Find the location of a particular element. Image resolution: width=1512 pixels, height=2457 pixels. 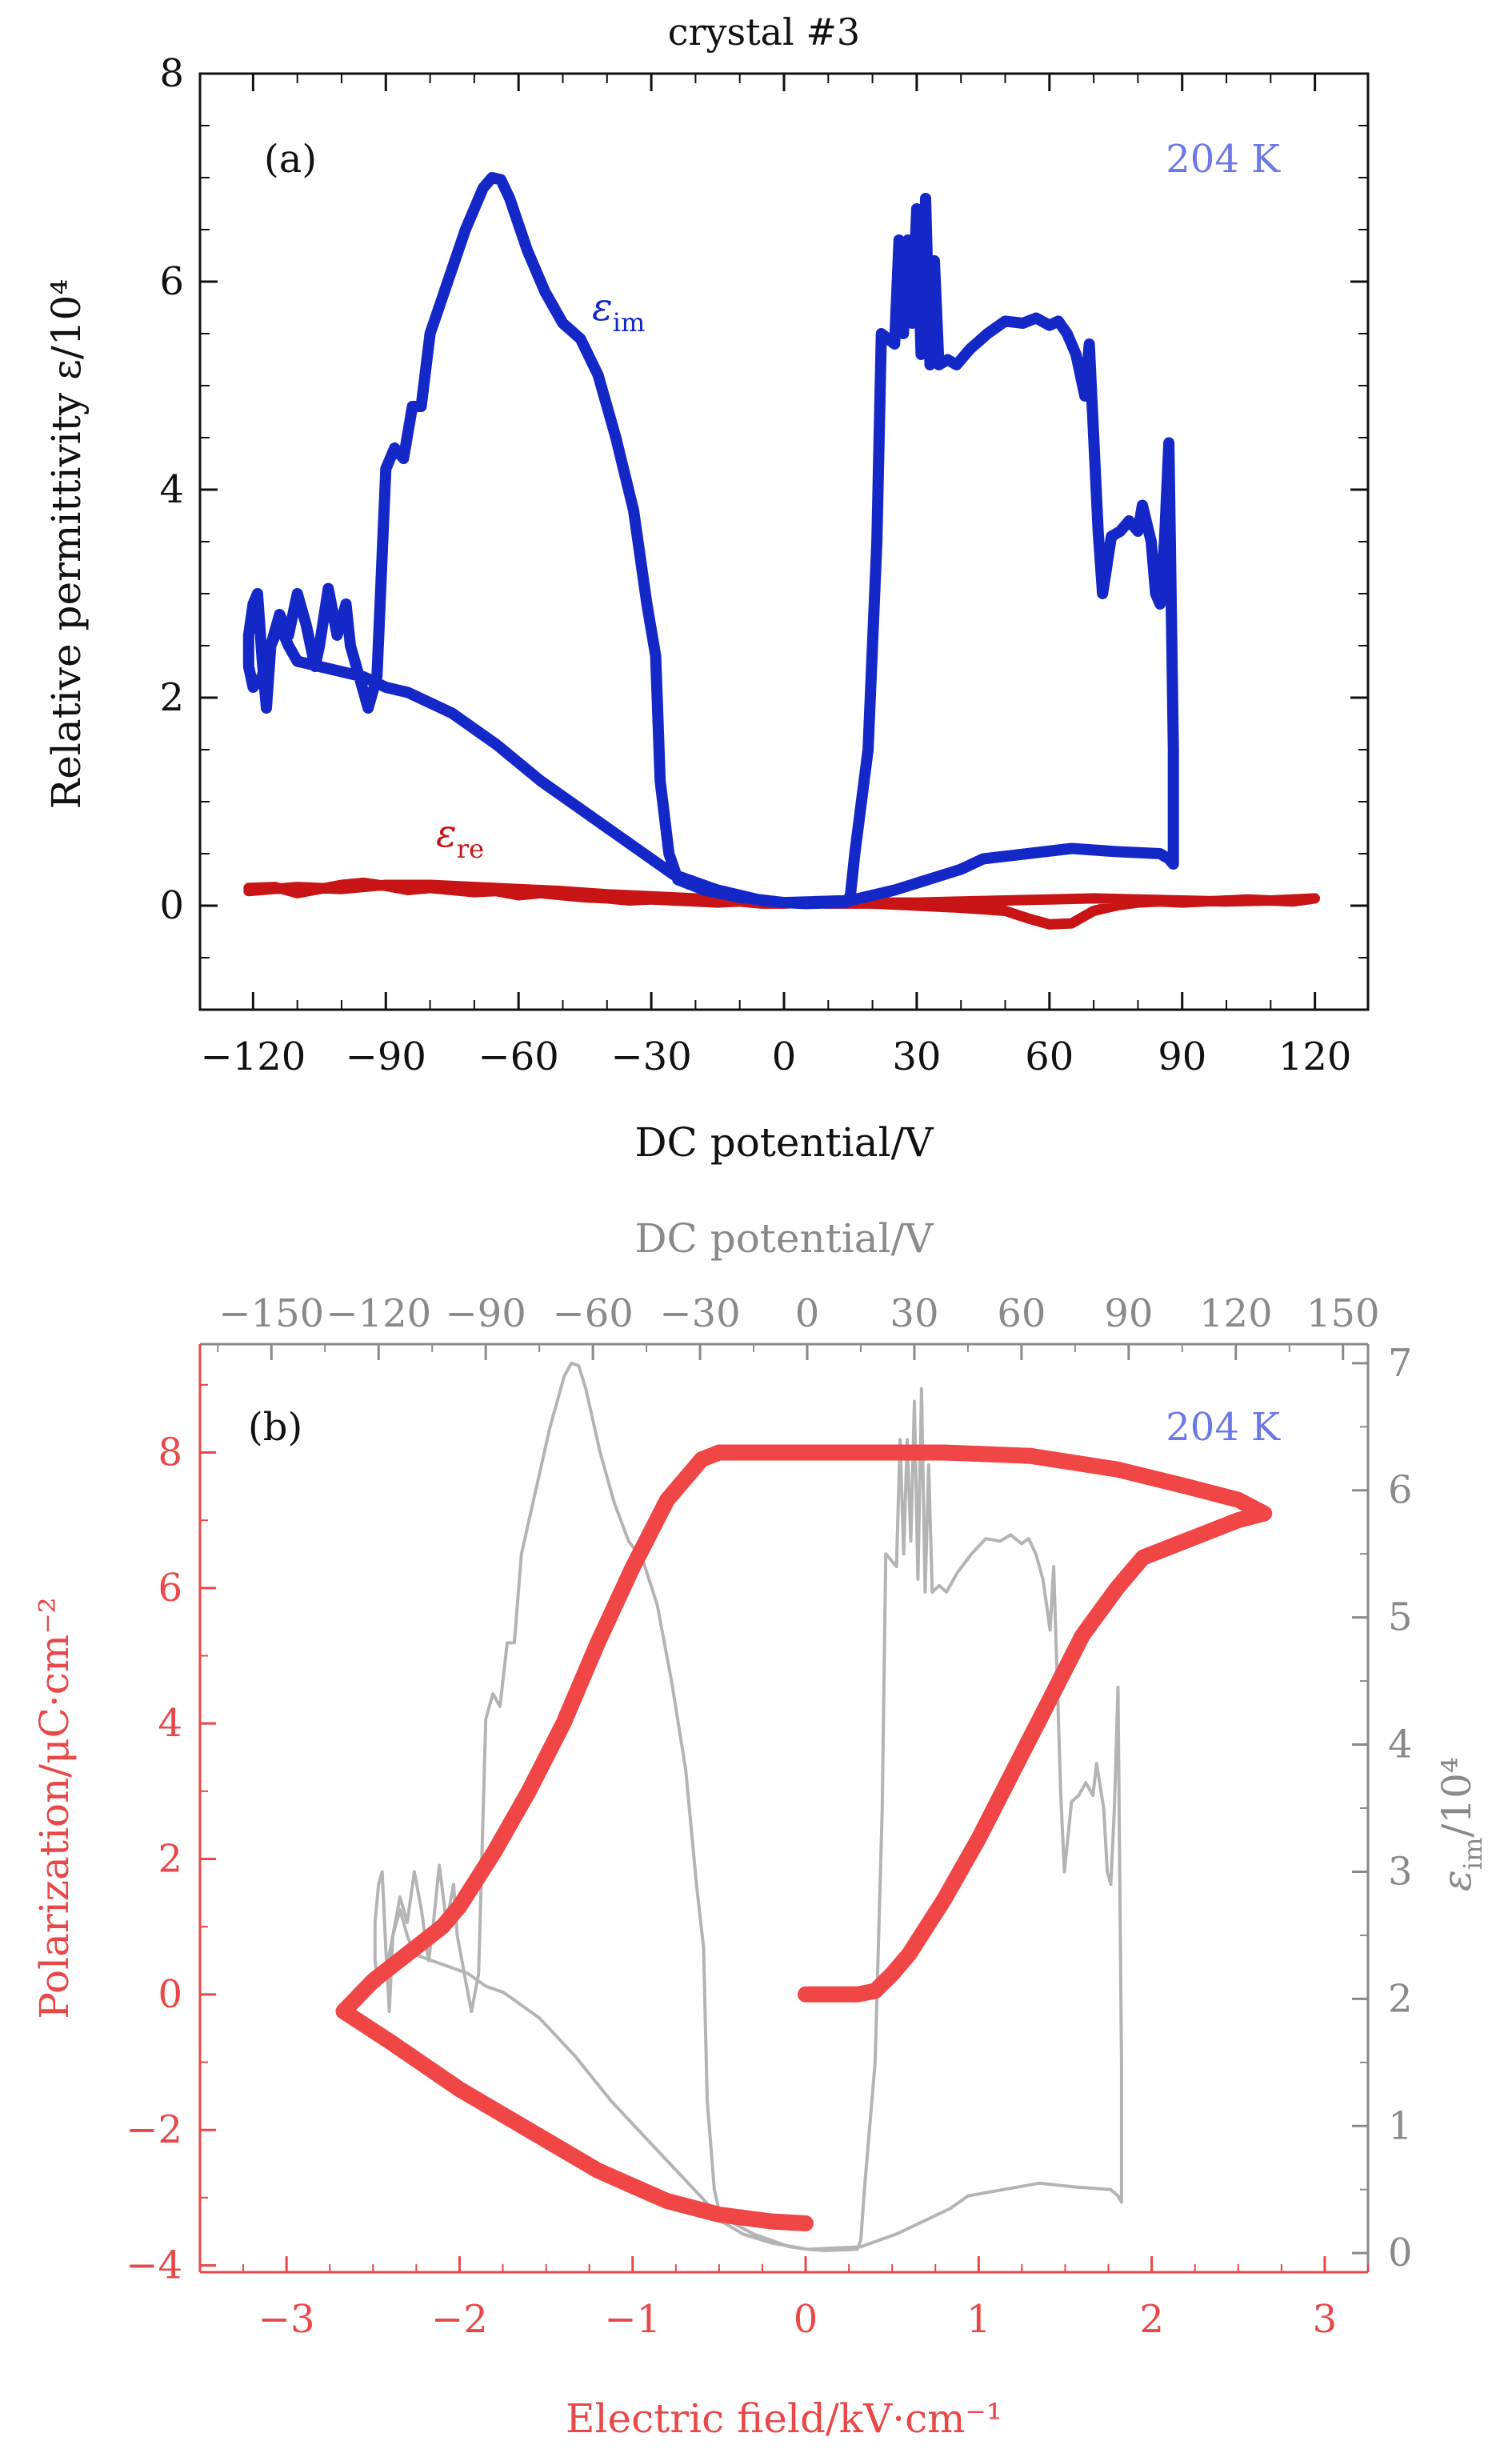

b-ytick-label: 0 is located at coordinates (170, 1994).